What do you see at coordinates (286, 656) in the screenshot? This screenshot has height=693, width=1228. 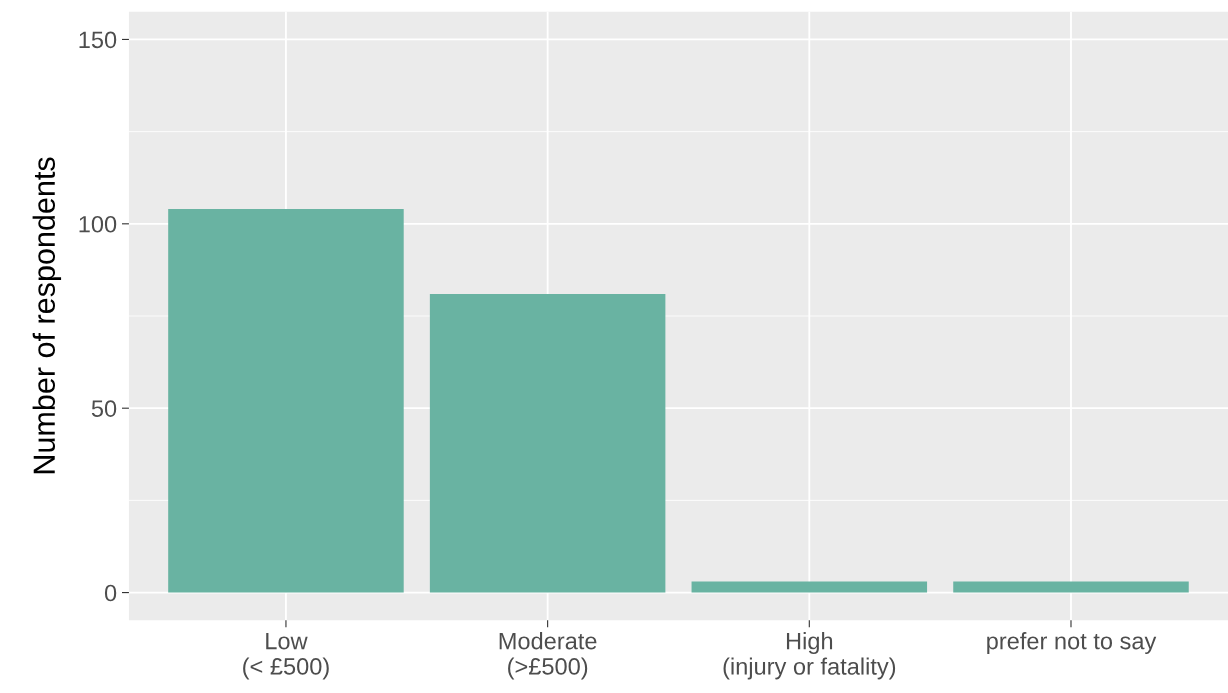 I see `x-tick-label: Low (< £500)` at bounding box center [286, 656].